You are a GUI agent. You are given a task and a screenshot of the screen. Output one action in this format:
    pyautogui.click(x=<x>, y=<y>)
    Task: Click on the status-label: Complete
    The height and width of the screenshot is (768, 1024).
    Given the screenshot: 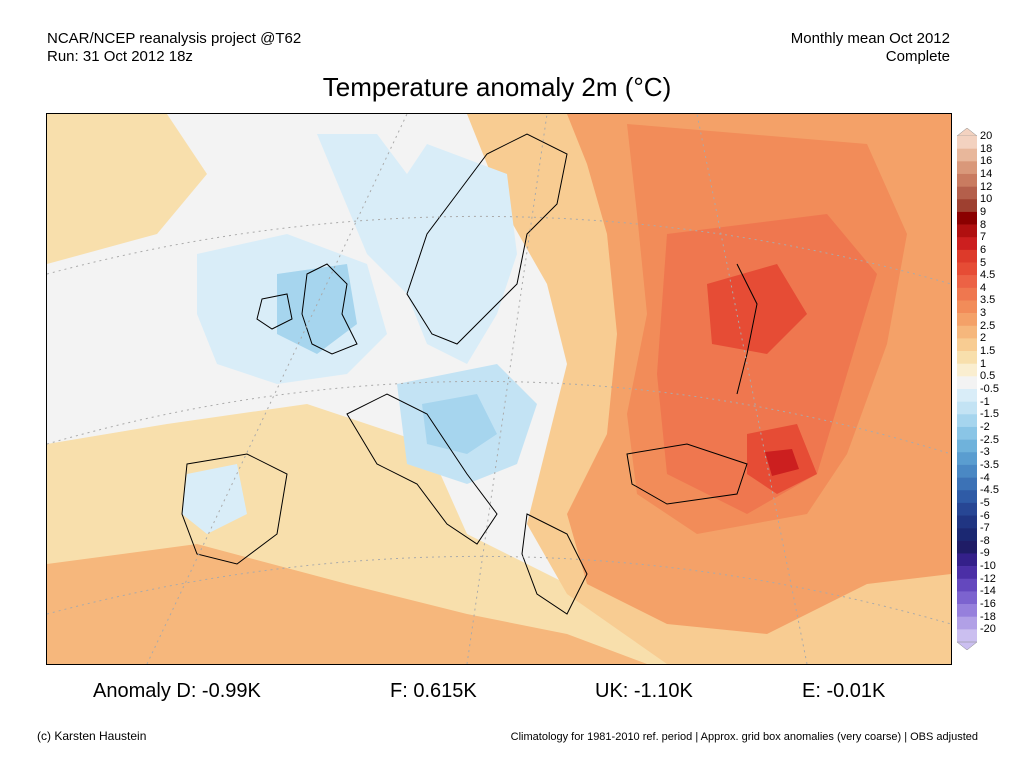 What is the action you would take?
    pyautogui.click(x=917, y=56)
    